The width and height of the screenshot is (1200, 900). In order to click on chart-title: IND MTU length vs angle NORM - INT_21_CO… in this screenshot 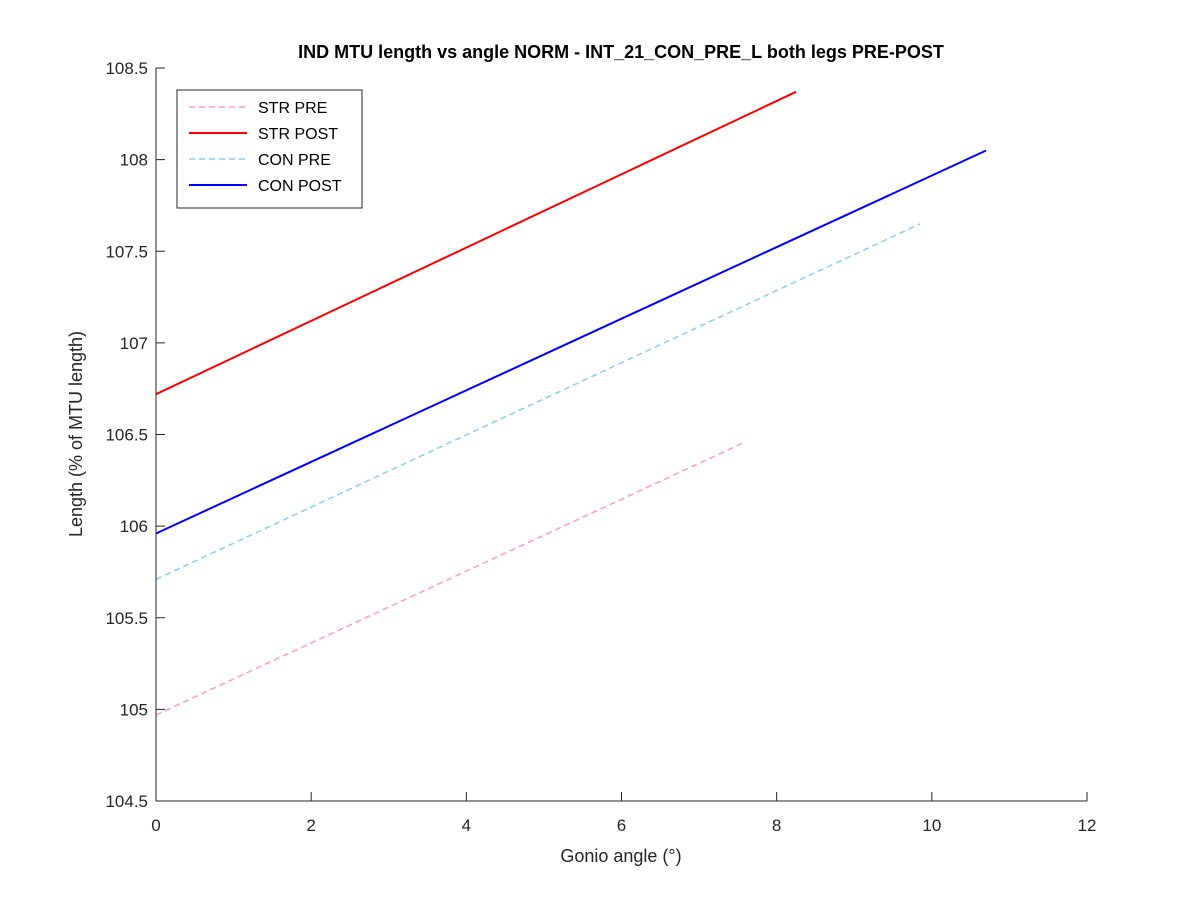, I will do `click(621, 52)`.